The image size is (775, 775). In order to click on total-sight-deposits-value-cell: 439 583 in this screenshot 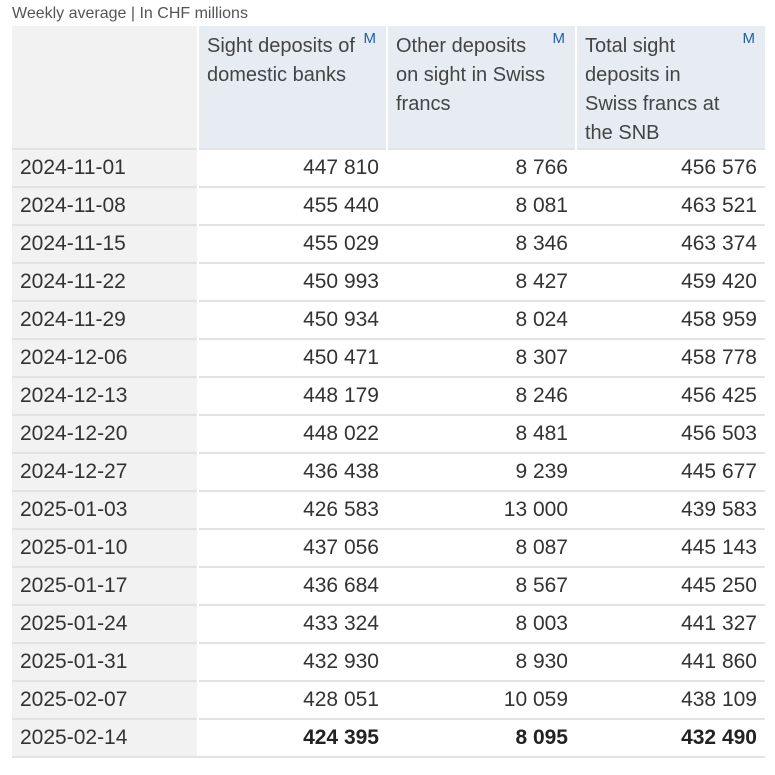, I will do `click(670, 509)`.